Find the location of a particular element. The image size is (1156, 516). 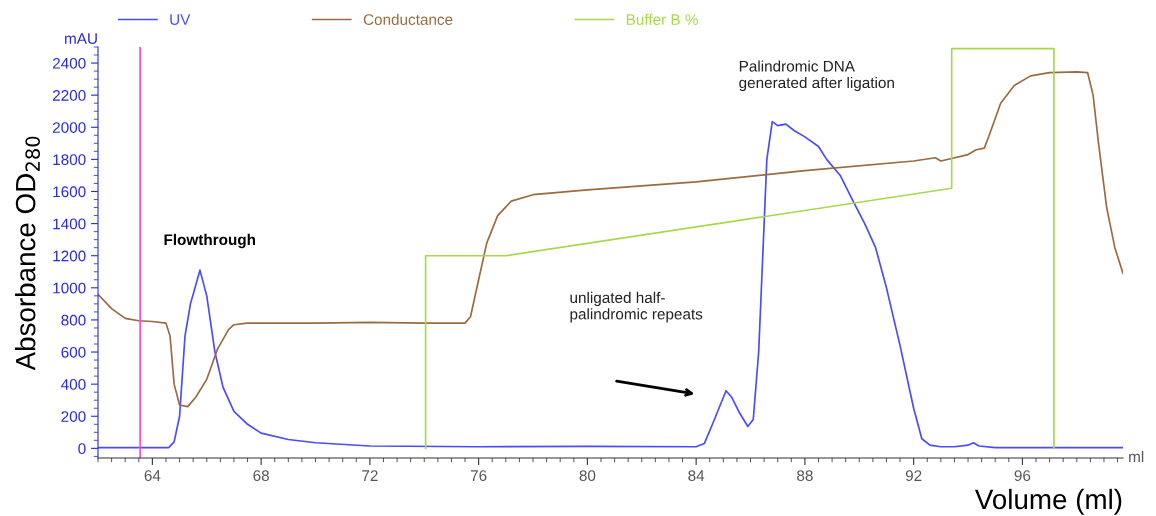

y-tick-label: 0 is located at coordinates (82, 449).